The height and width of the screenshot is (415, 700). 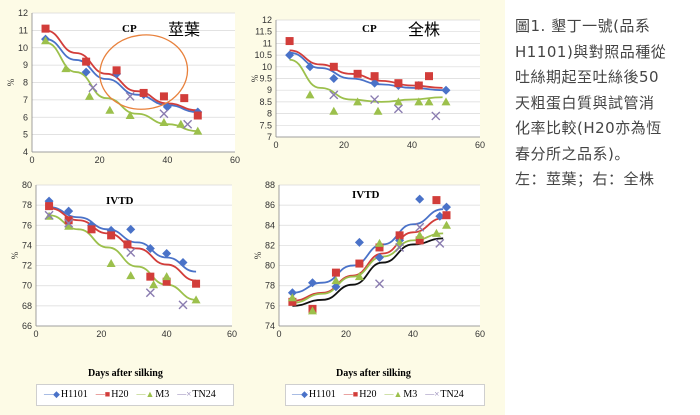 What do you see at coordinates (263, 55) in the screenshot?
I see `y-tick-label: 10.5` at bounding box center [263, 55].